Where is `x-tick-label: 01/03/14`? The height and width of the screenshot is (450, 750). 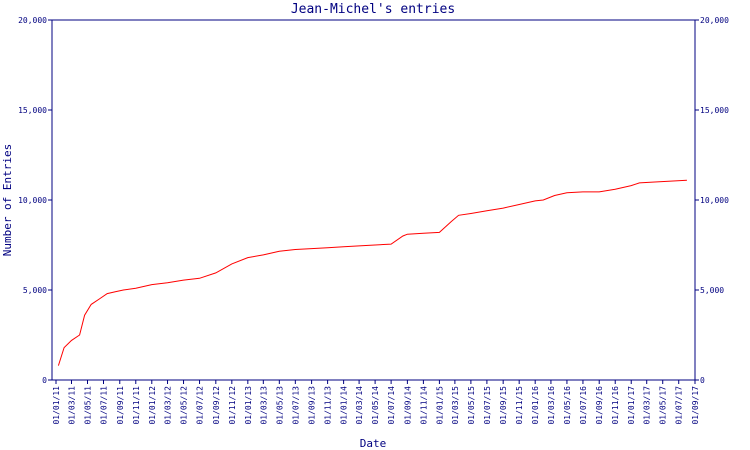 x-tick-label: 01/03/14 is located at coordinates (359, 405).